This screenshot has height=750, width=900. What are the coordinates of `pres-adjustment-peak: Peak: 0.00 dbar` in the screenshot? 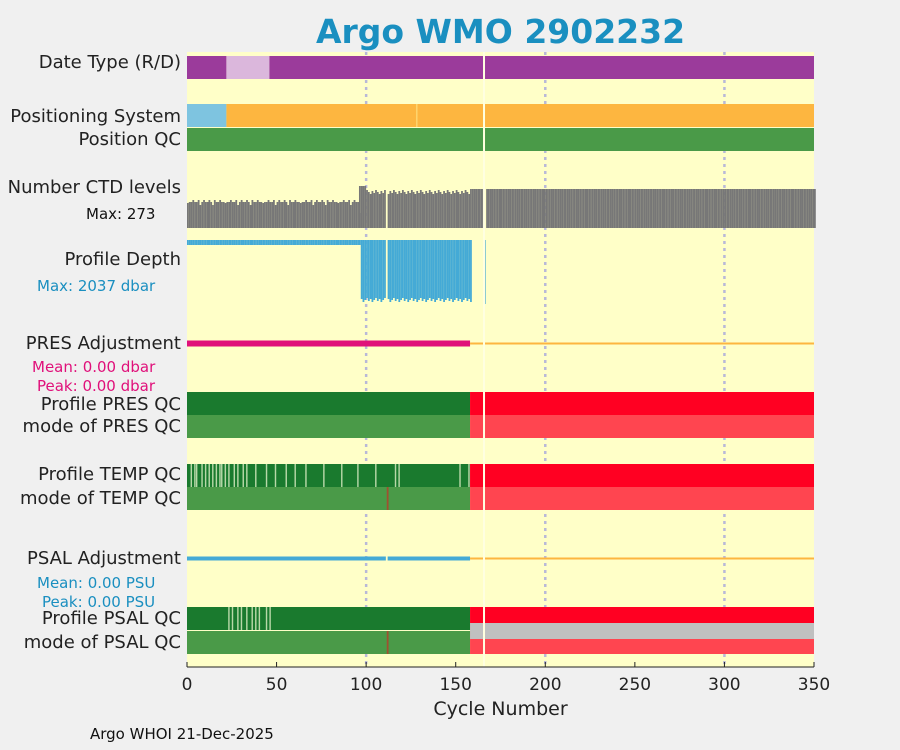 It's located at (96, 386).